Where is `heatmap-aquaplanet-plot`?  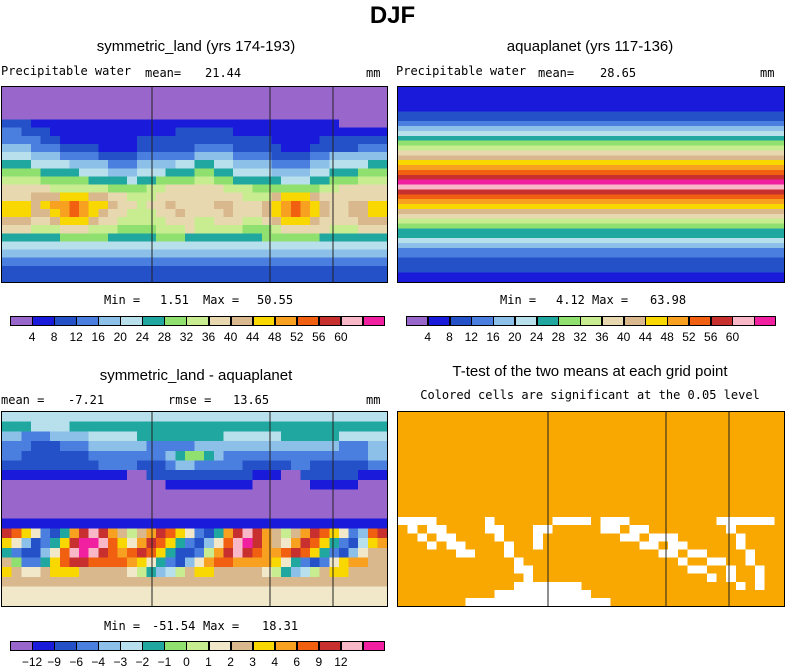
heatmap-aquaplanet-plot is located at coordinates (591, 184).